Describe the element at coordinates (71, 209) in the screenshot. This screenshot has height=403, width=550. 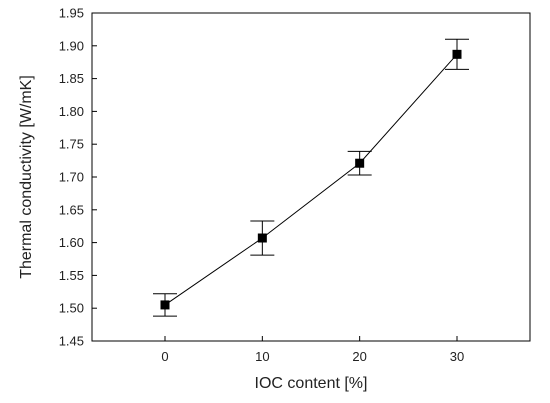
I see `y-tick-label: 1.65` at that location.